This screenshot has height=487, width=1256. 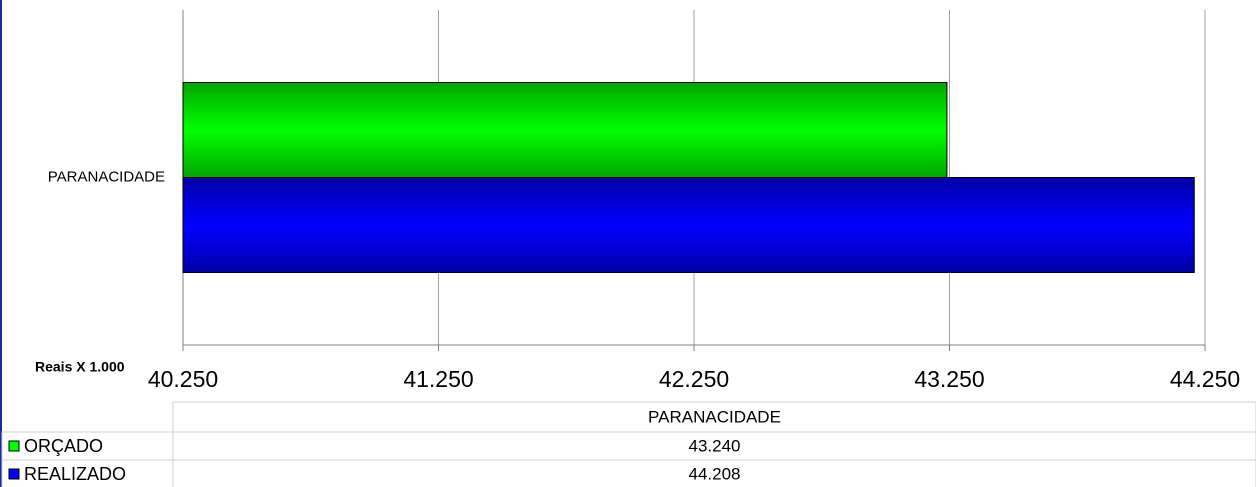 What do you see at coordinates (1, 243) in the screenshot?
I see `left-border` at bounding box center [1, 243].